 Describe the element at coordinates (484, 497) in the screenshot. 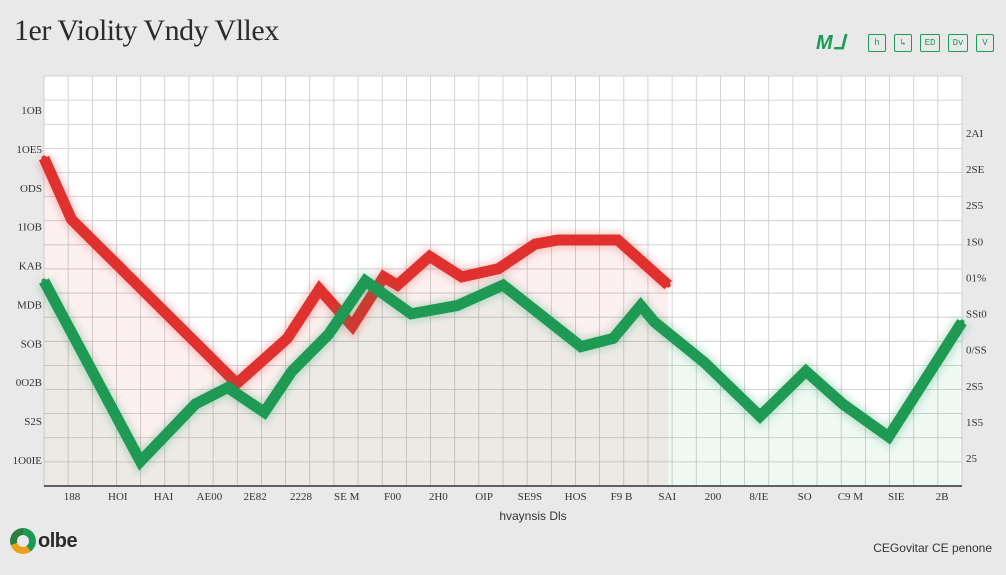

I see `x-tick-9: OIP` at that location.